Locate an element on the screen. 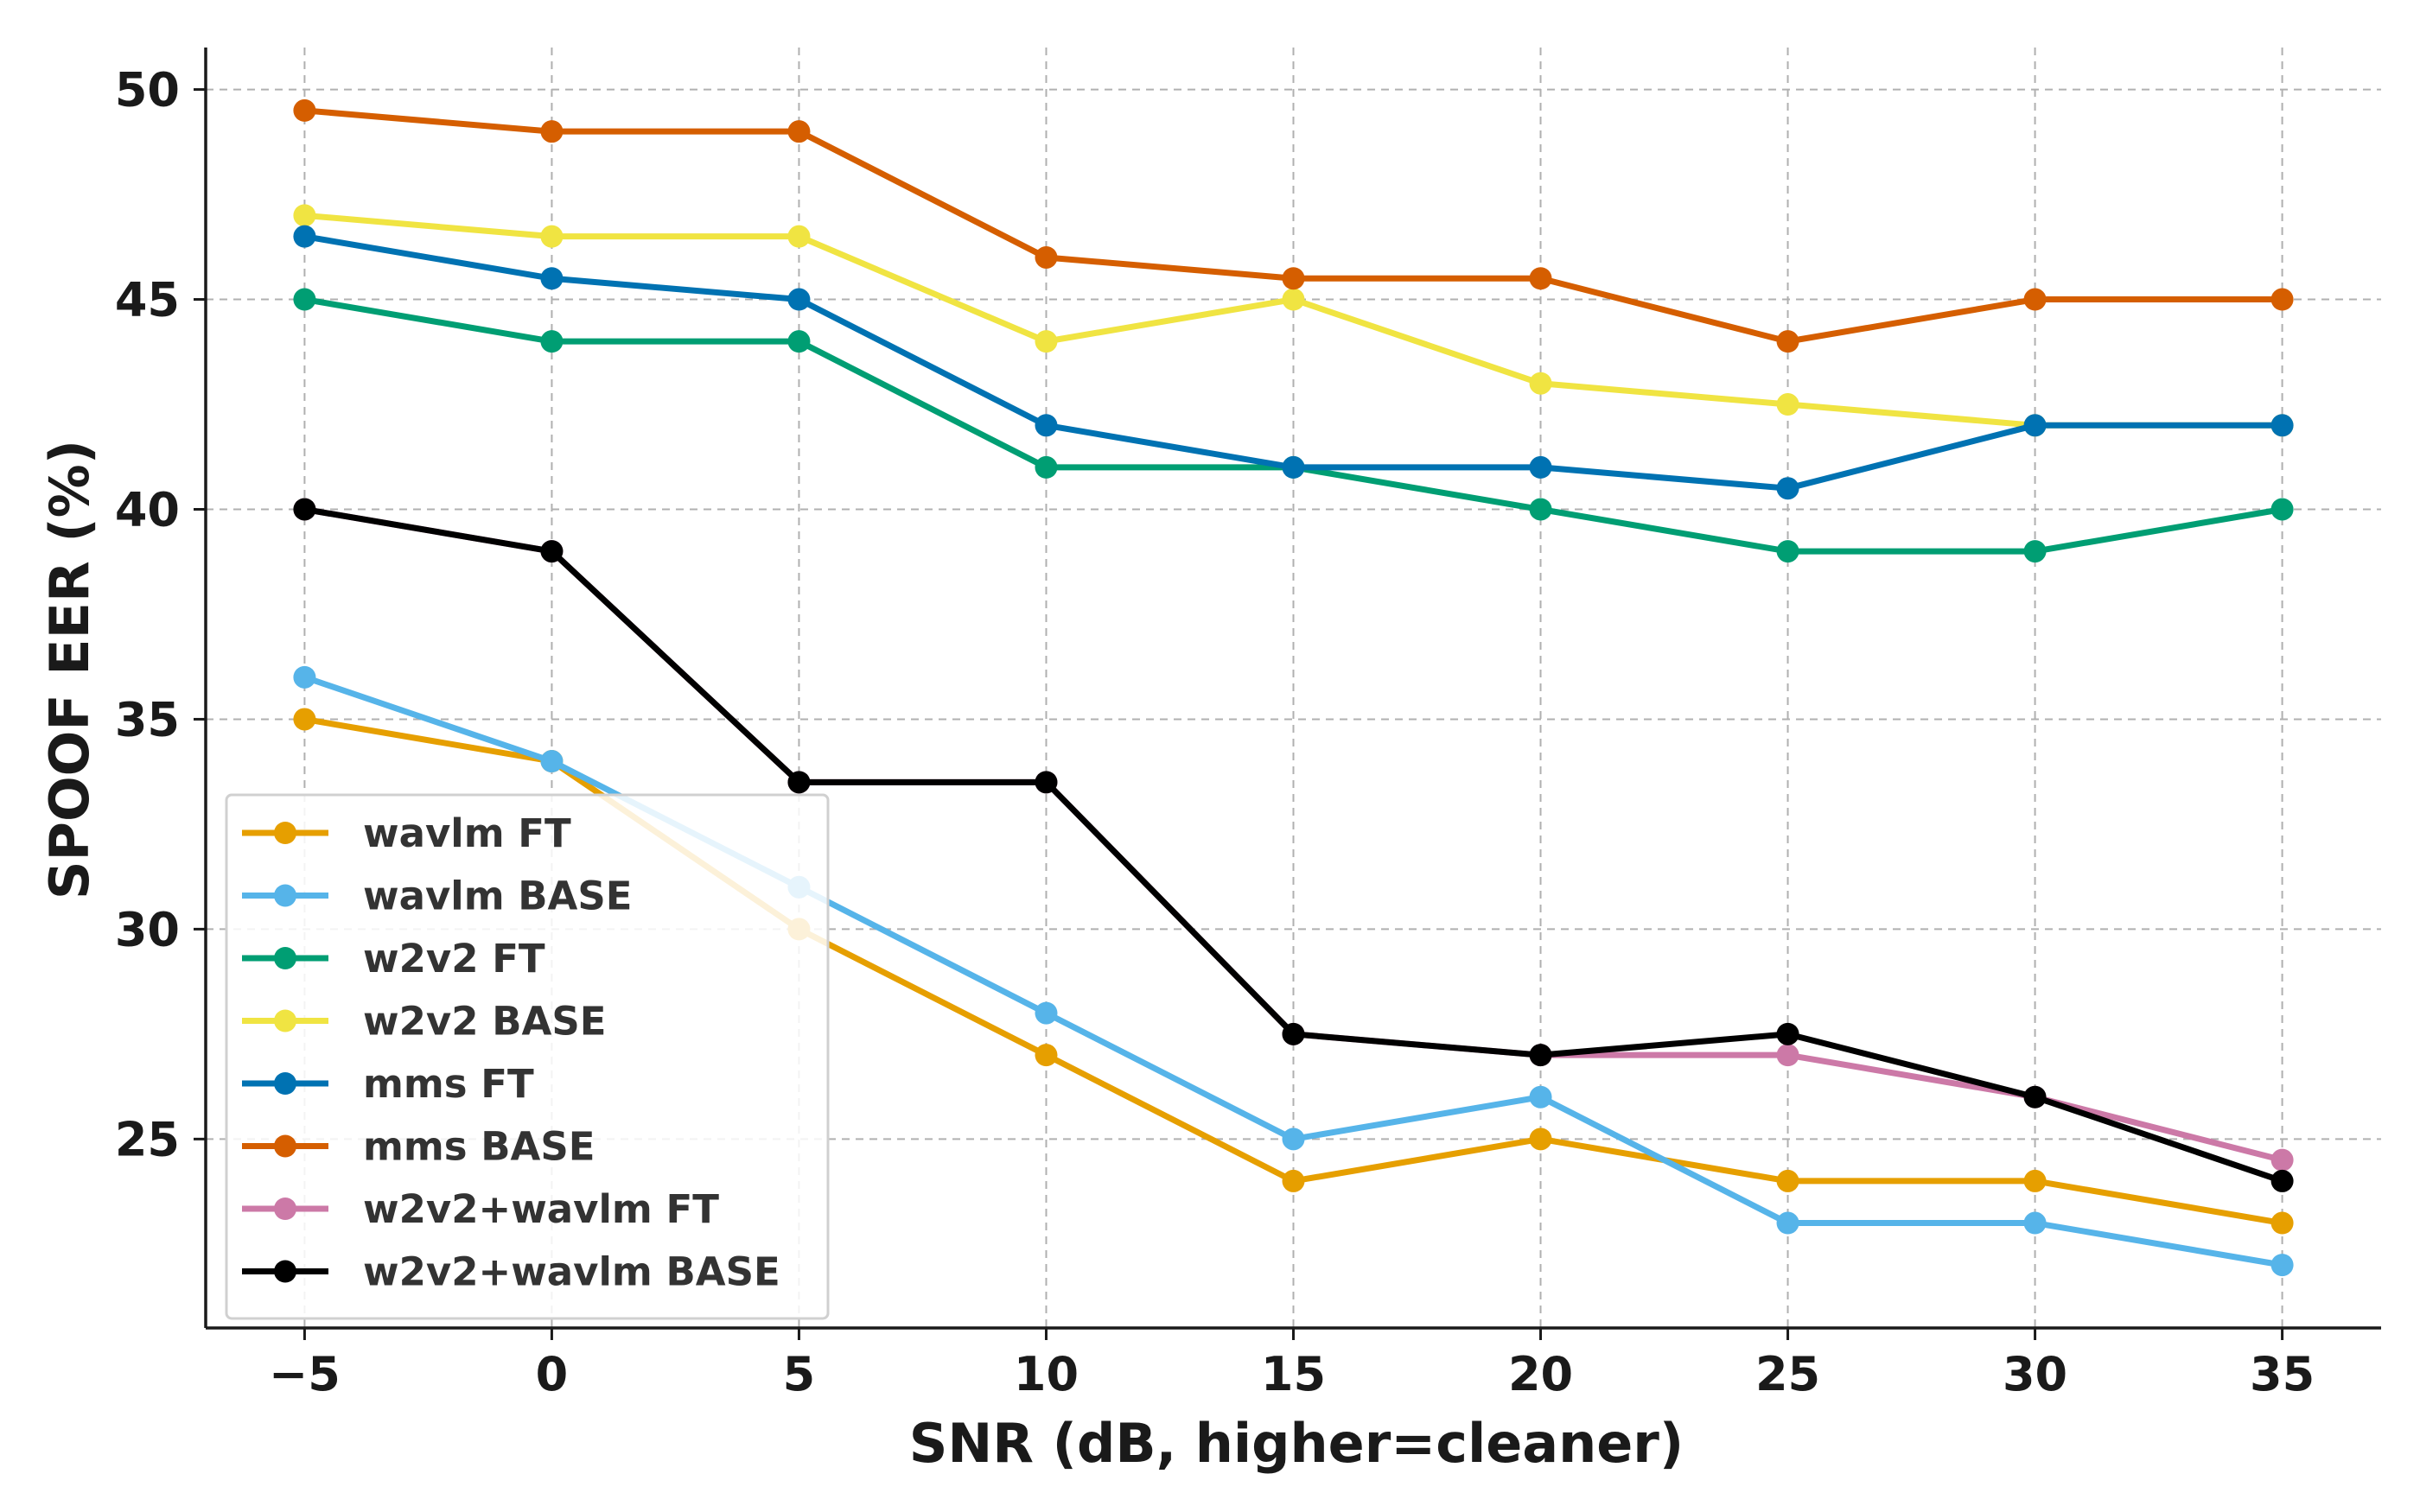 The height and width of the screenshot is (1512, 2420). legend-label-3: w2v2 BASE is located at coordinates (484, 1022).